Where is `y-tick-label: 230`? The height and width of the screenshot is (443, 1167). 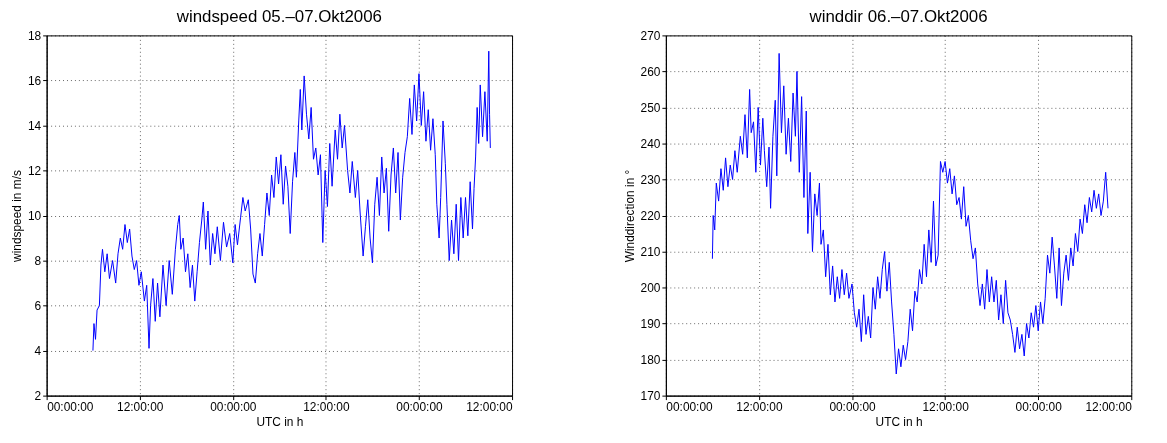 y-tick-label: 230 is located at coordinates (650, 179).